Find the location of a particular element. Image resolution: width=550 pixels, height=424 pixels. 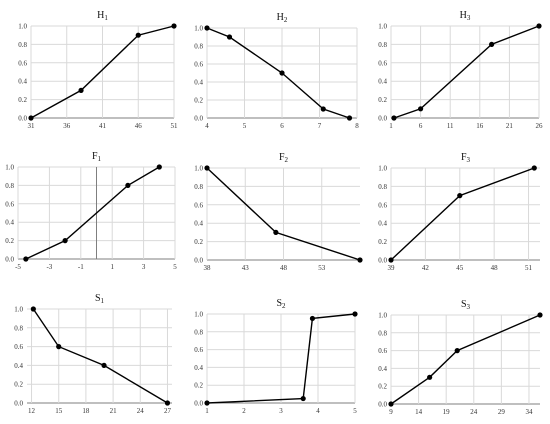

x-tick-label: -3 is located at coordinates (49, 267).